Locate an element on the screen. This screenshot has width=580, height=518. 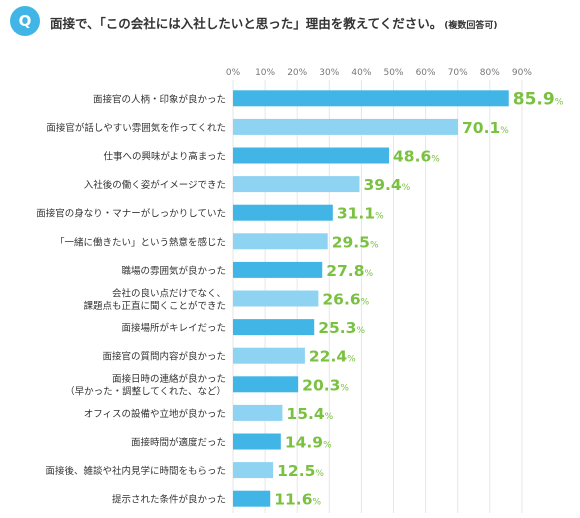
x-tick-label: 0% is located at coordinates (233, 73).